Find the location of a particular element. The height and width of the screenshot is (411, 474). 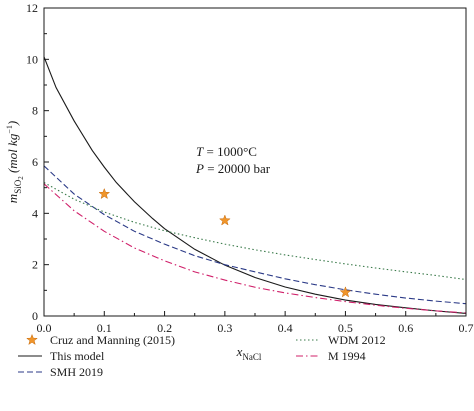

legend-label-this-model: This model is located at coordinates (77, 356).